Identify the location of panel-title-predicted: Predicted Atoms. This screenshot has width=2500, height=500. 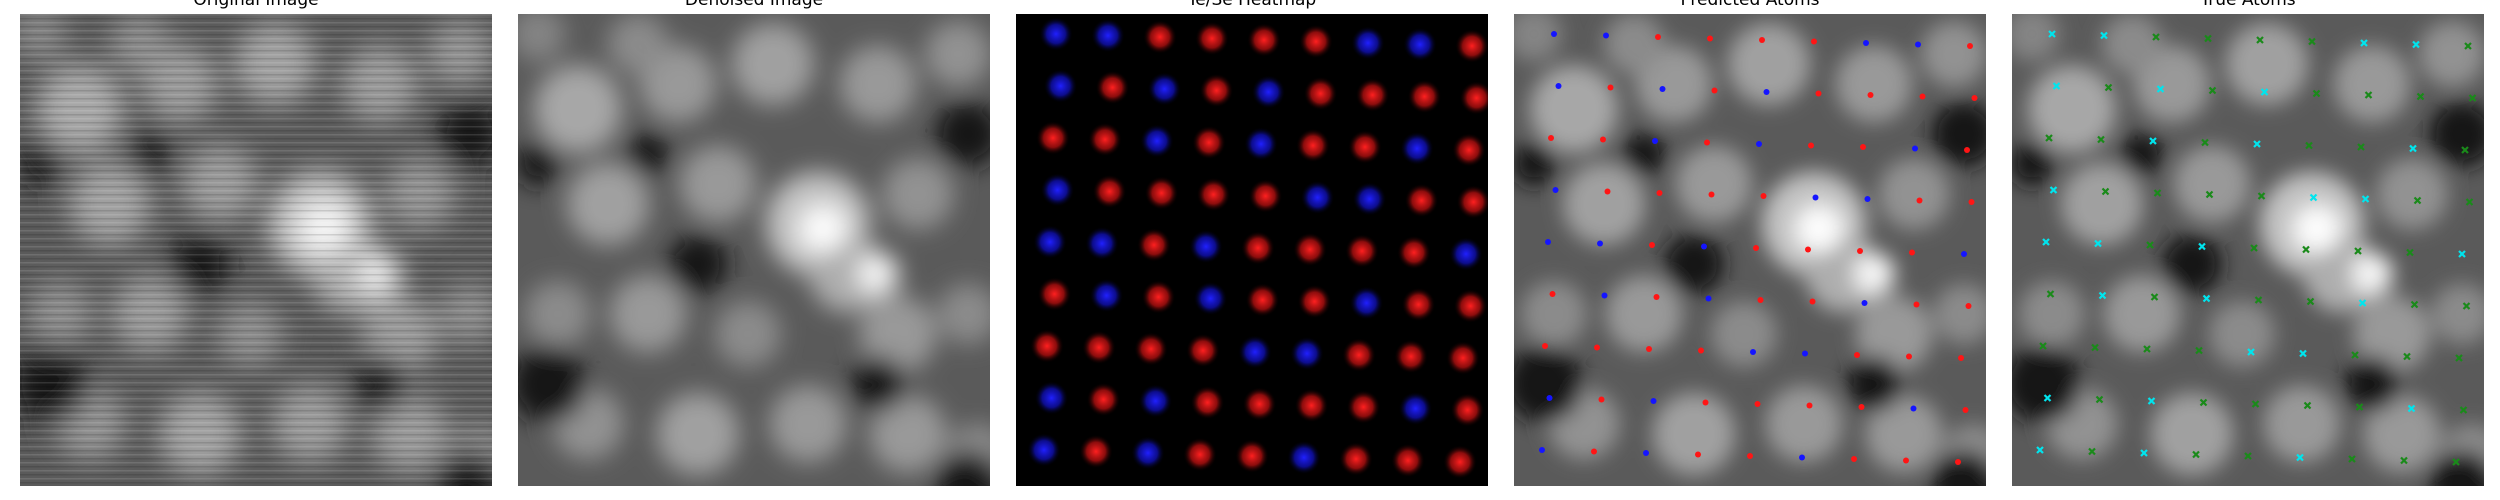
(1750, 5).